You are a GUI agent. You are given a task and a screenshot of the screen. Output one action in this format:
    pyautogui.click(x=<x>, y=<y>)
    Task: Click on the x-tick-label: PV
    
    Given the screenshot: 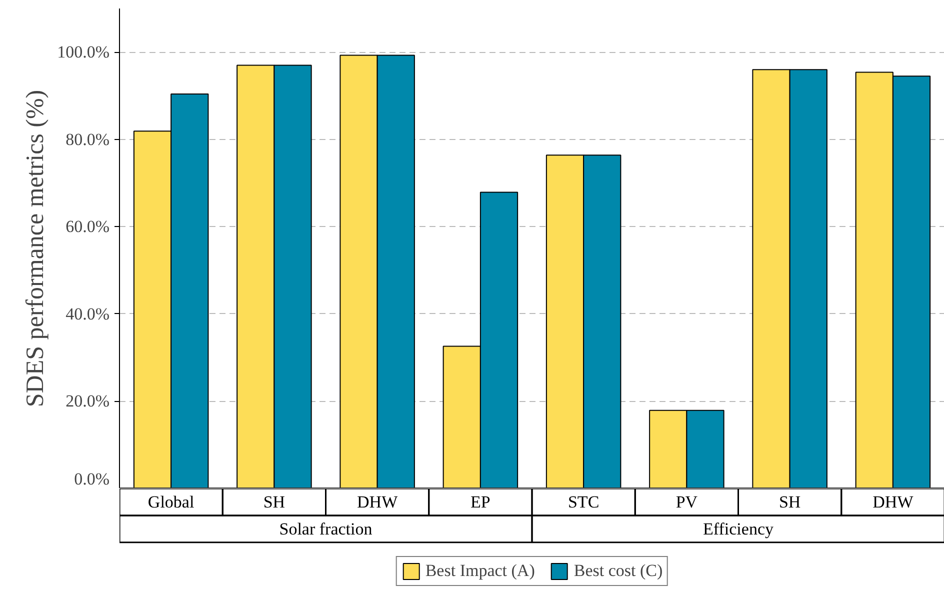 What is the action you would take?
    pyautogui.click(x=687, y=502)
    